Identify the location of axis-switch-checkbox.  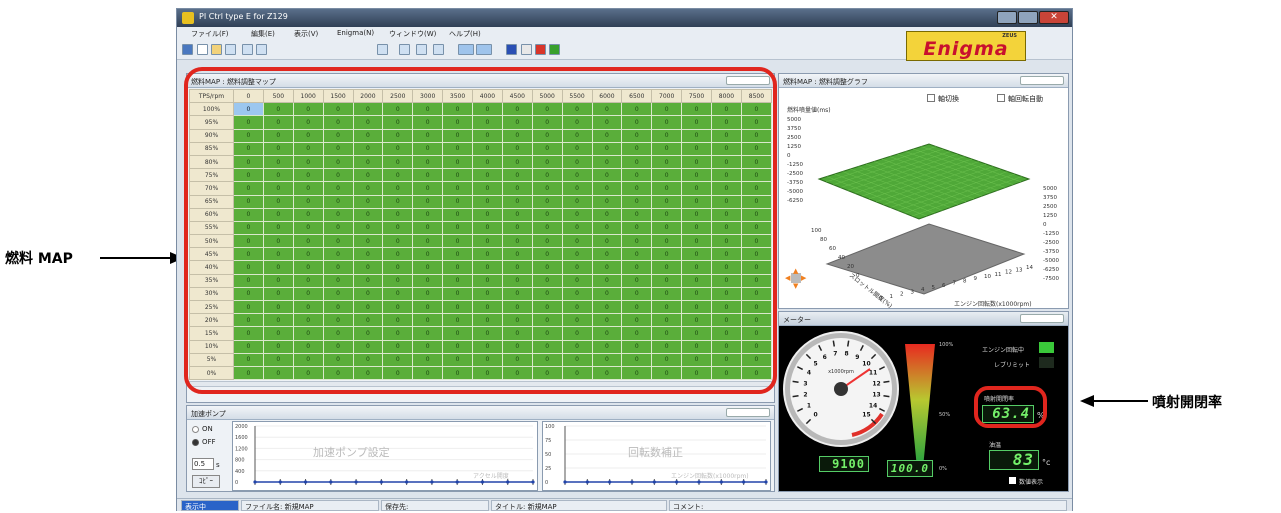
(931, 98).